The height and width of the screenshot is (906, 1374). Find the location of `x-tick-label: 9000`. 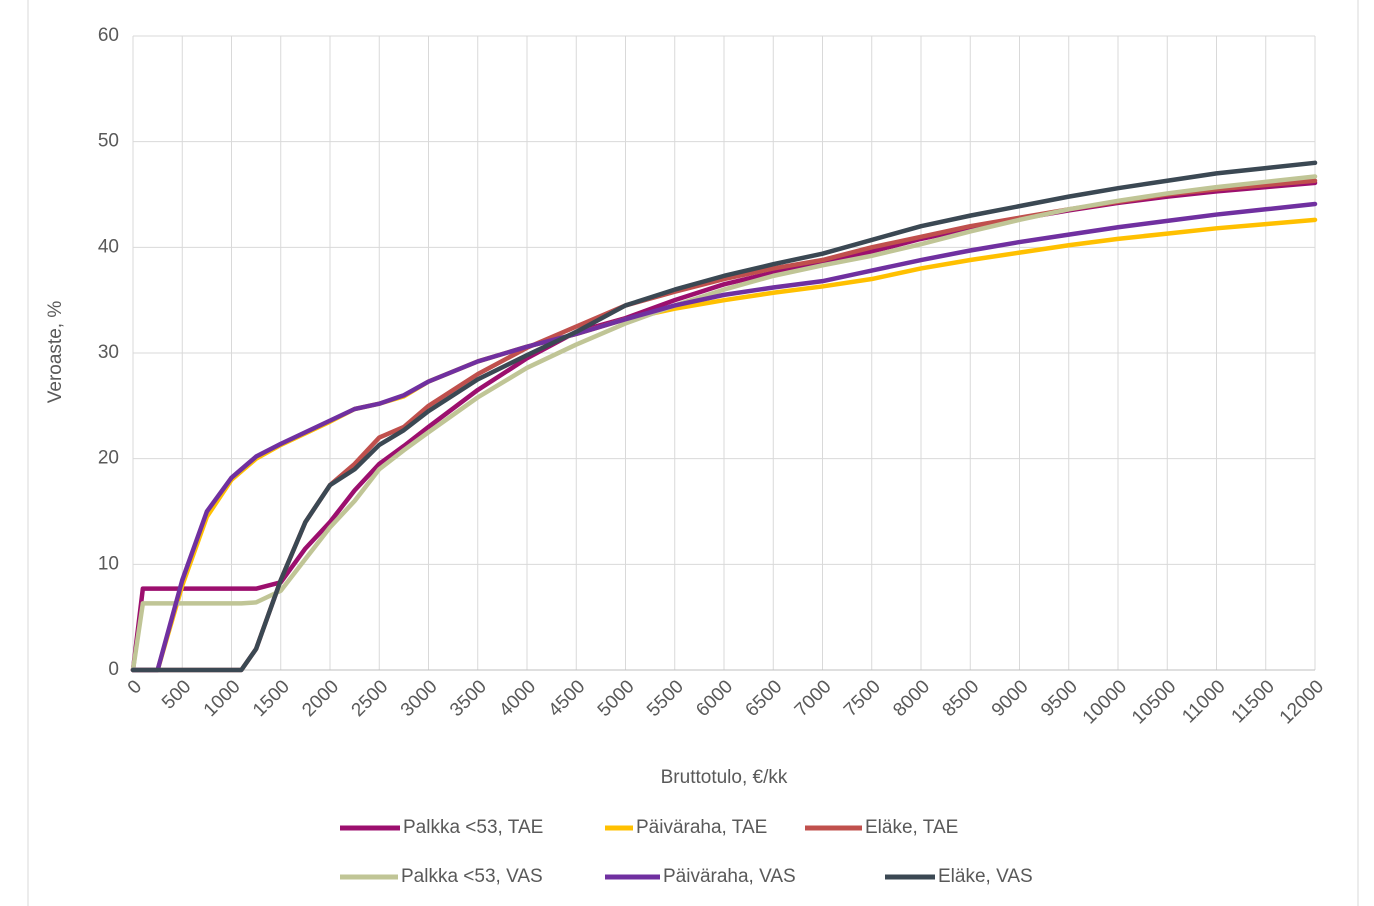

x-tick-label: 9000 is located at coordinates (1010, 698).